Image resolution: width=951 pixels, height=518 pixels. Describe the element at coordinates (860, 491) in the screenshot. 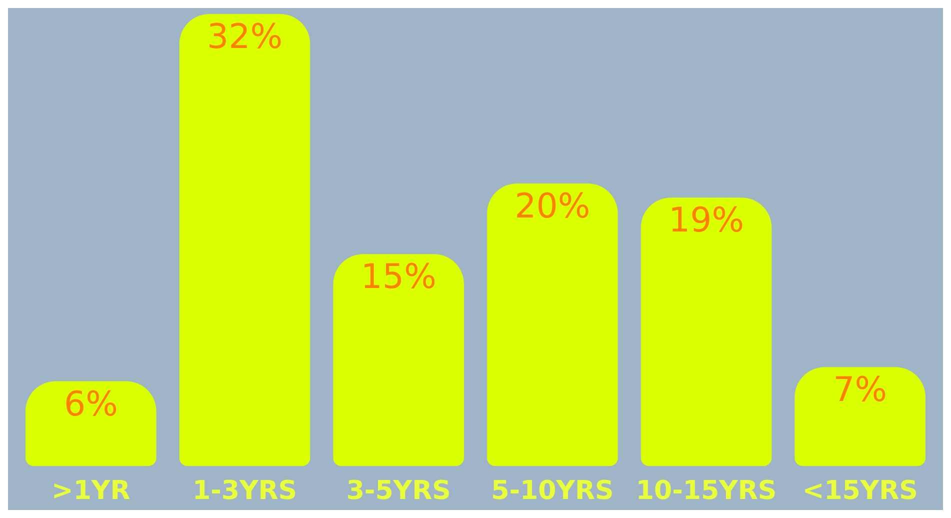

I see `x-tick-label: <15YRS` at that location.